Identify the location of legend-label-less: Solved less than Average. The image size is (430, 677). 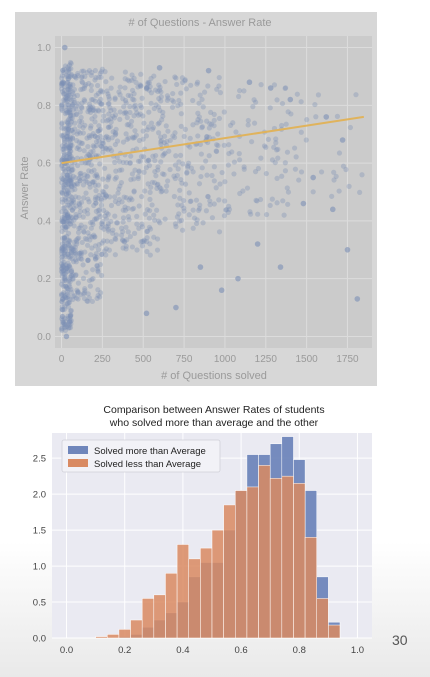
(147, 464).